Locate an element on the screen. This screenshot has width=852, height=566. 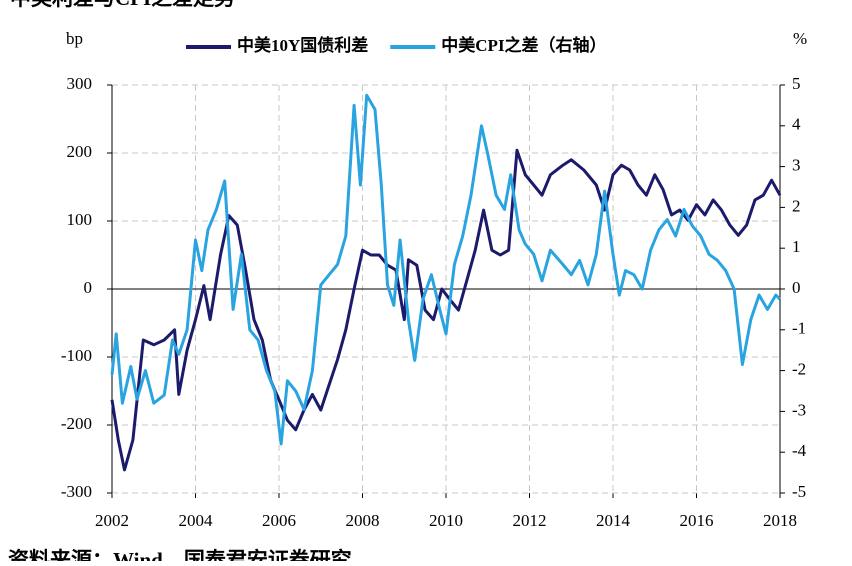
y2-tick-label: -5 is located at coordinates (799, 491).